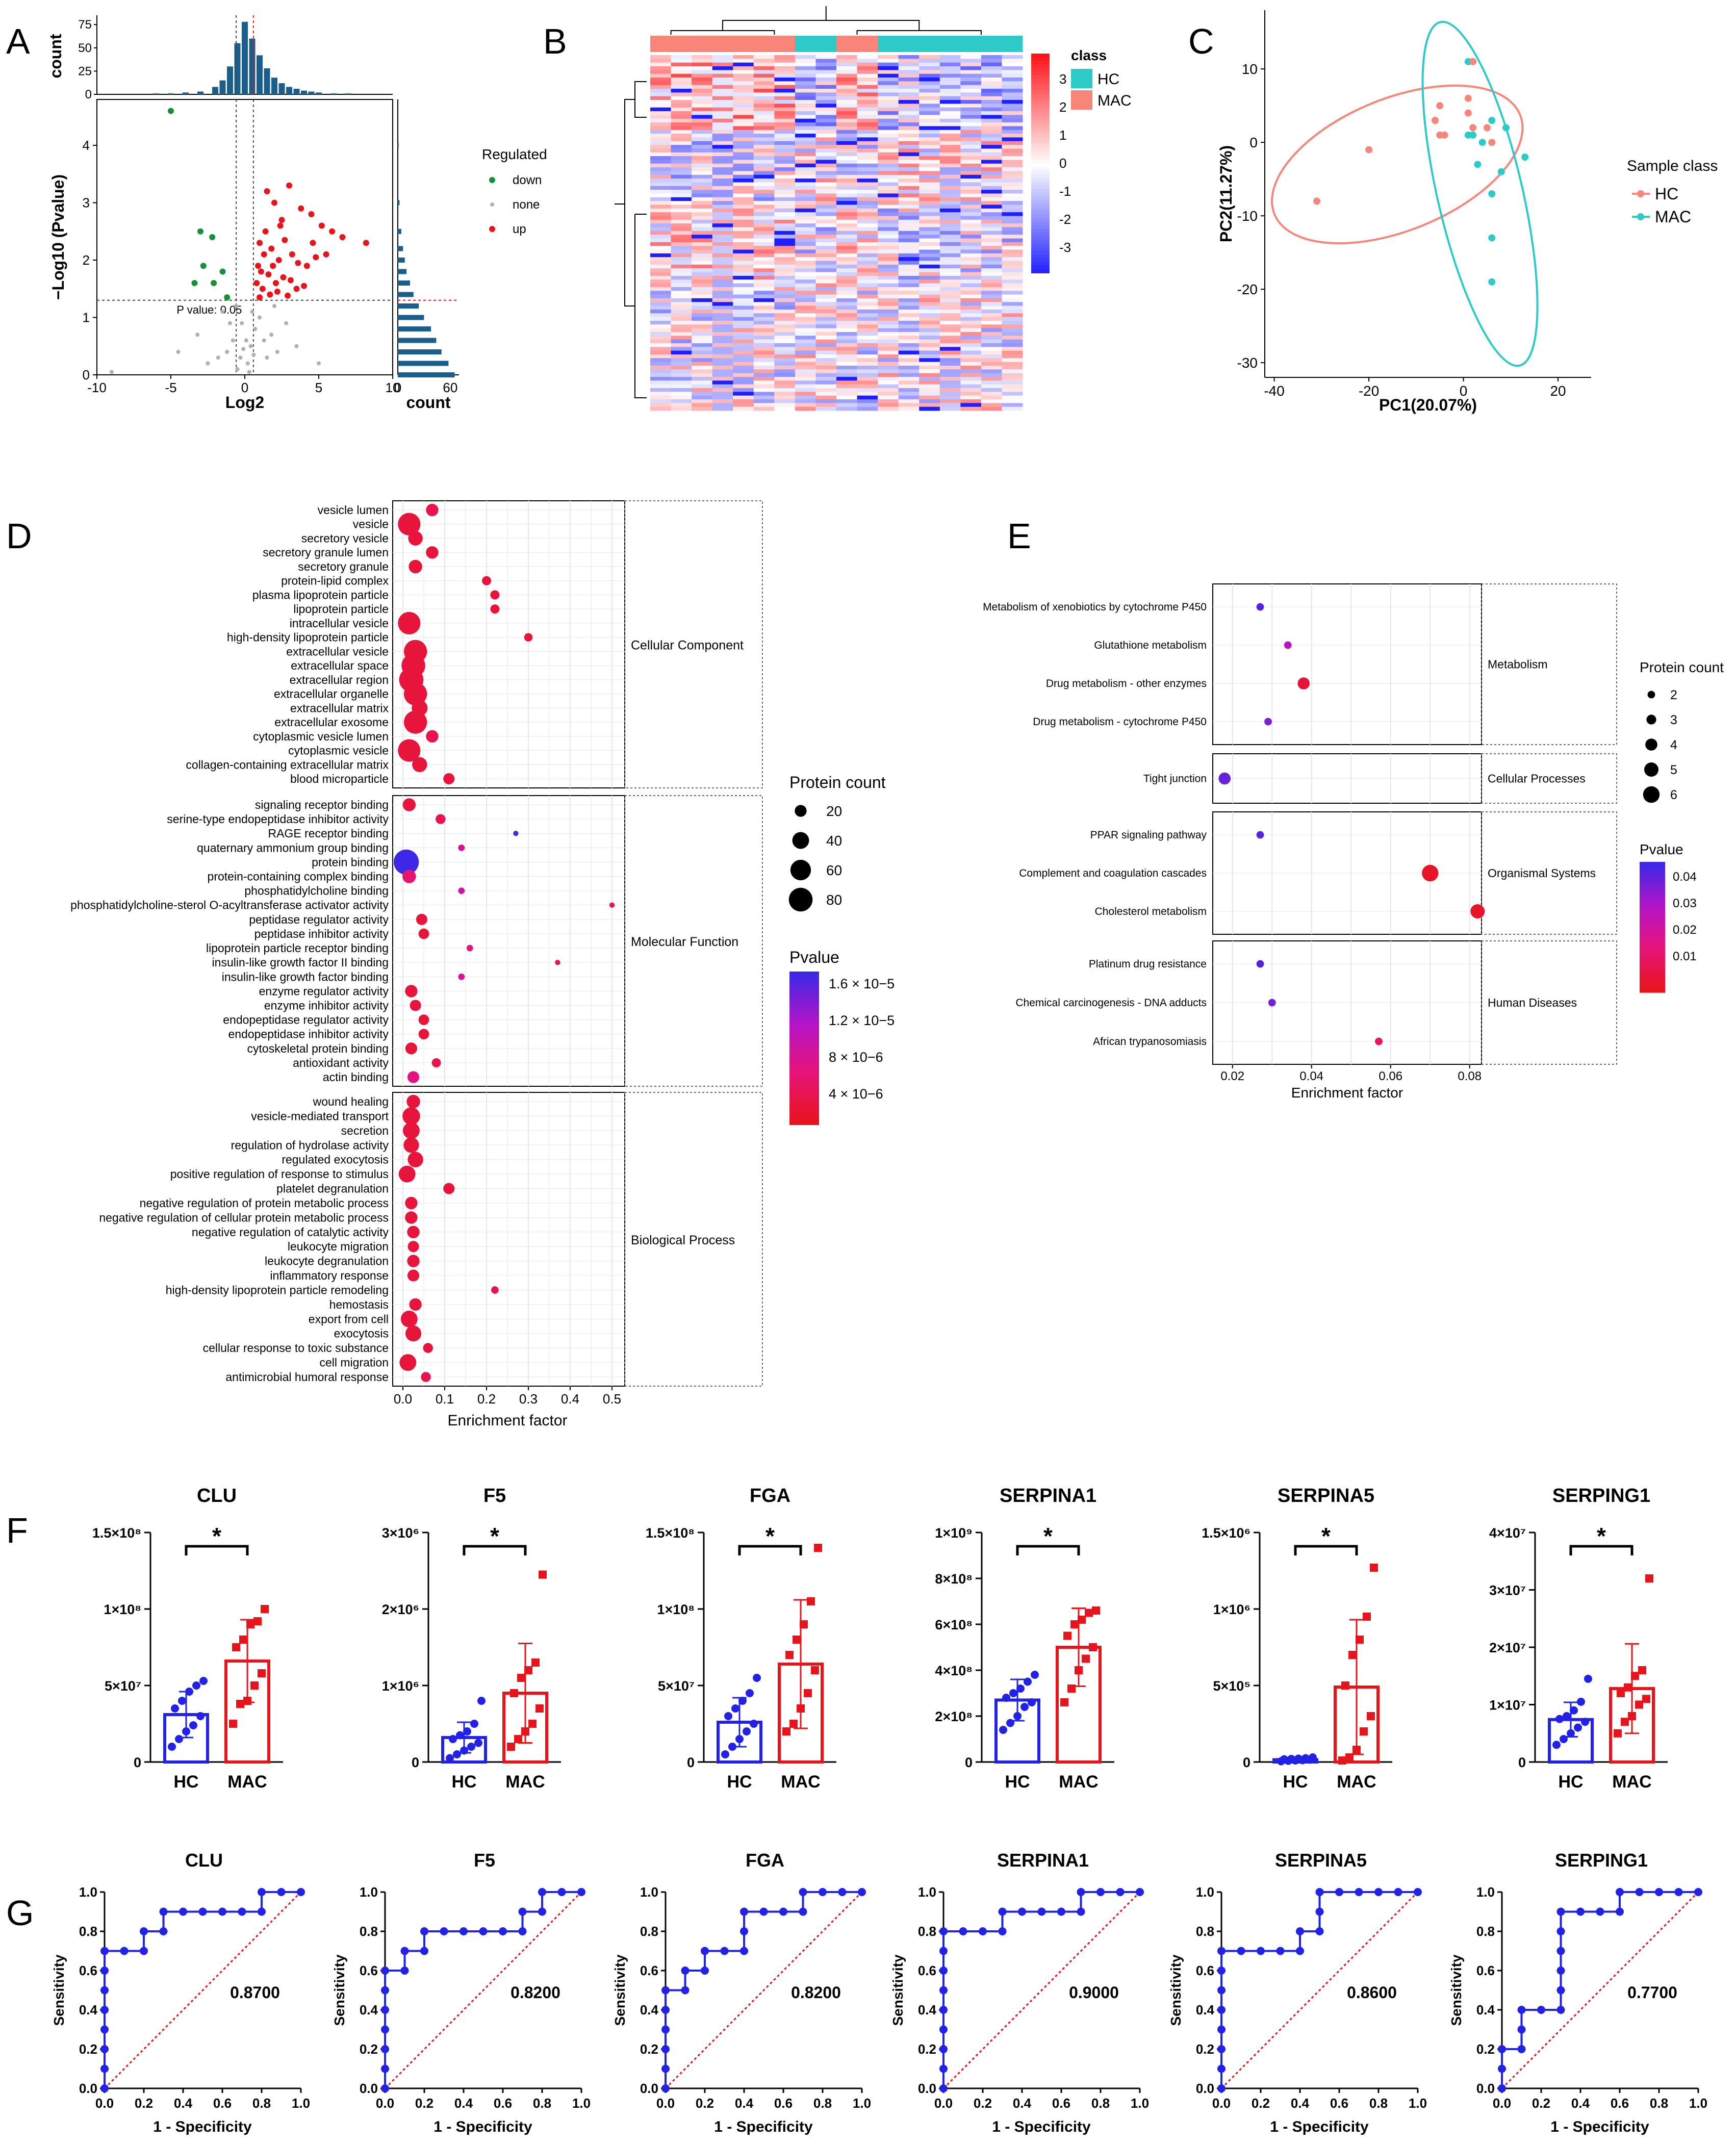 The image size is (1736, 2145). What do you see at coordinates (461, 847) in the screenshot?
I see `go-bubble` at bounding box center [461, 847].